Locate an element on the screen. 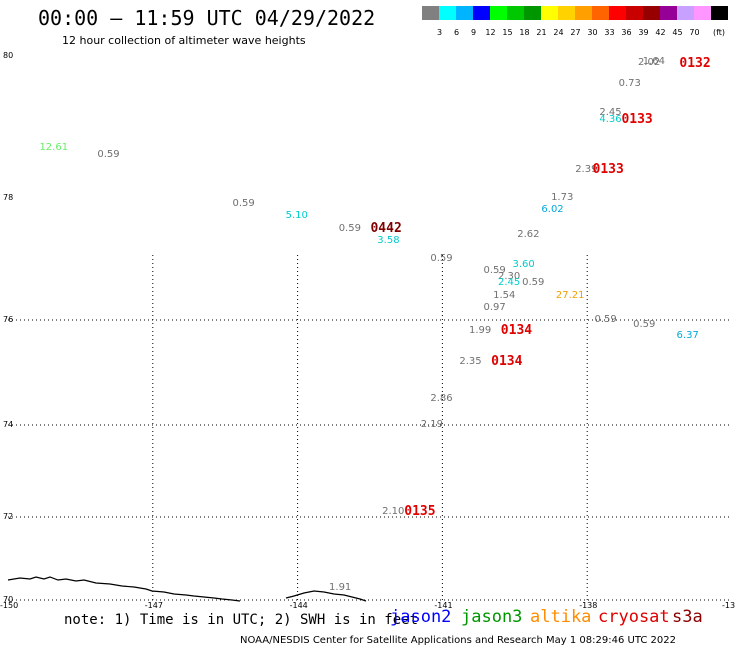  wave-height-label: 2.35 is located at coordinates (470, 361).